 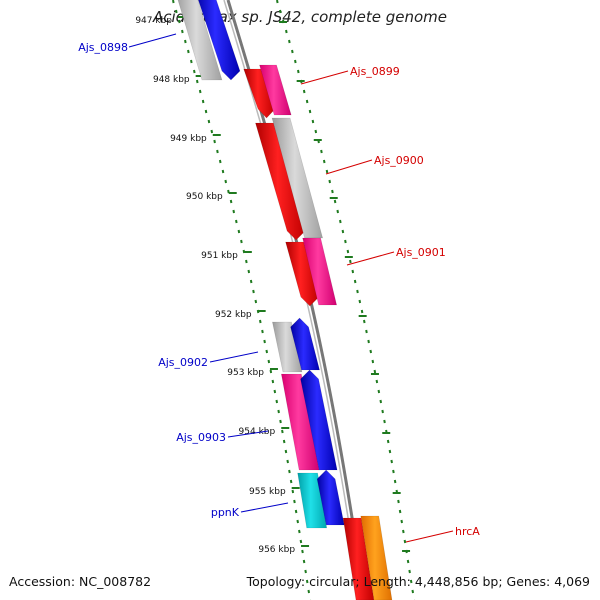 I want to click on kbp-label: 953 kbp, so click(x=245, y=373).